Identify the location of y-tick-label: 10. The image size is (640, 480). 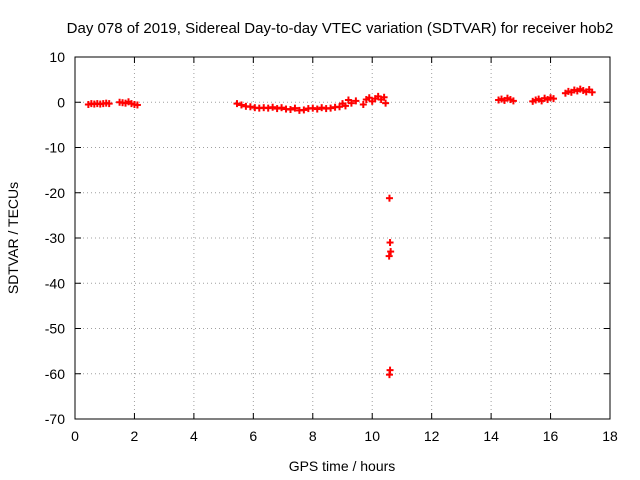
(57, 57).